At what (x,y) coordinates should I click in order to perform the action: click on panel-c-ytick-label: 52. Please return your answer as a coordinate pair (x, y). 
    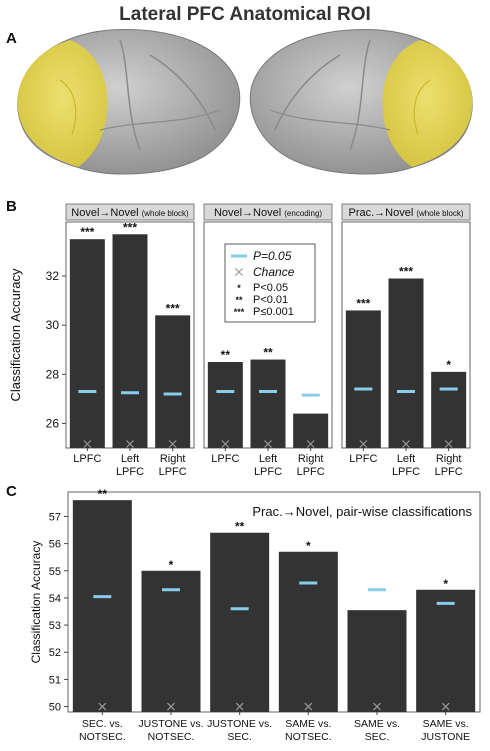
    Looking at the image, I should click on (55, 653).